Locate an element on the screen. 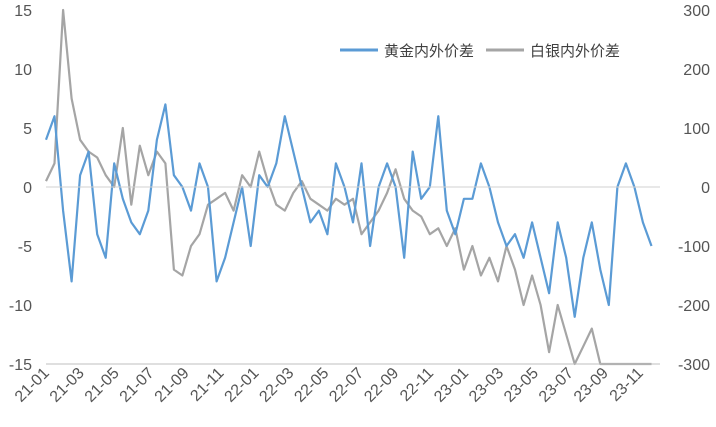 This screenshot has height=427, width=716. x-tick-label: 22-07 is located at coordinates (346, 385).